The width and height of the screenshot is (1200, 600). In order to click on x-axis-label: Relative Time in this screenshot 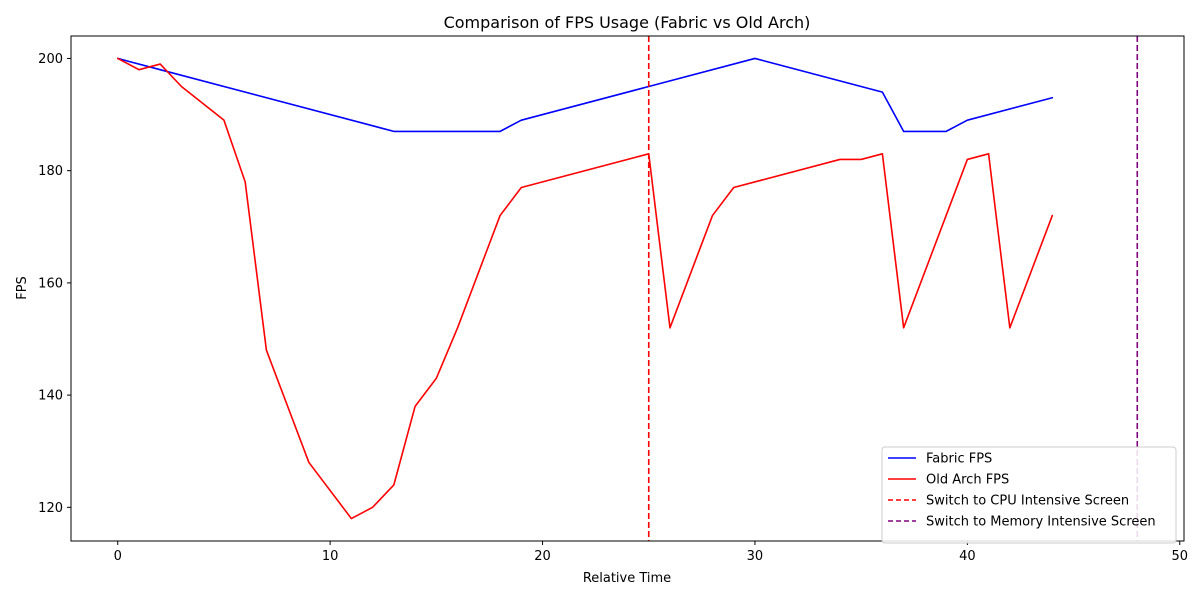, I will do `click(627, 578)`.